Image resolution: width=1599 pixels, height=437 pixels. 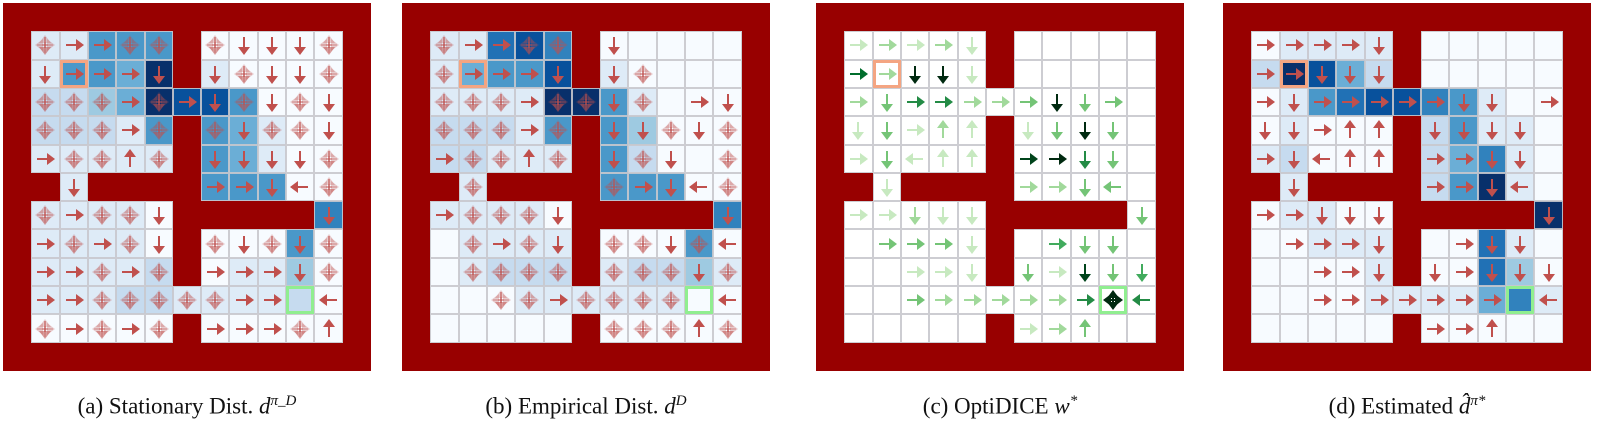 I want to click on caption-a: (a) Stationary Dist. dπ_D, so click(x=187, y=406).